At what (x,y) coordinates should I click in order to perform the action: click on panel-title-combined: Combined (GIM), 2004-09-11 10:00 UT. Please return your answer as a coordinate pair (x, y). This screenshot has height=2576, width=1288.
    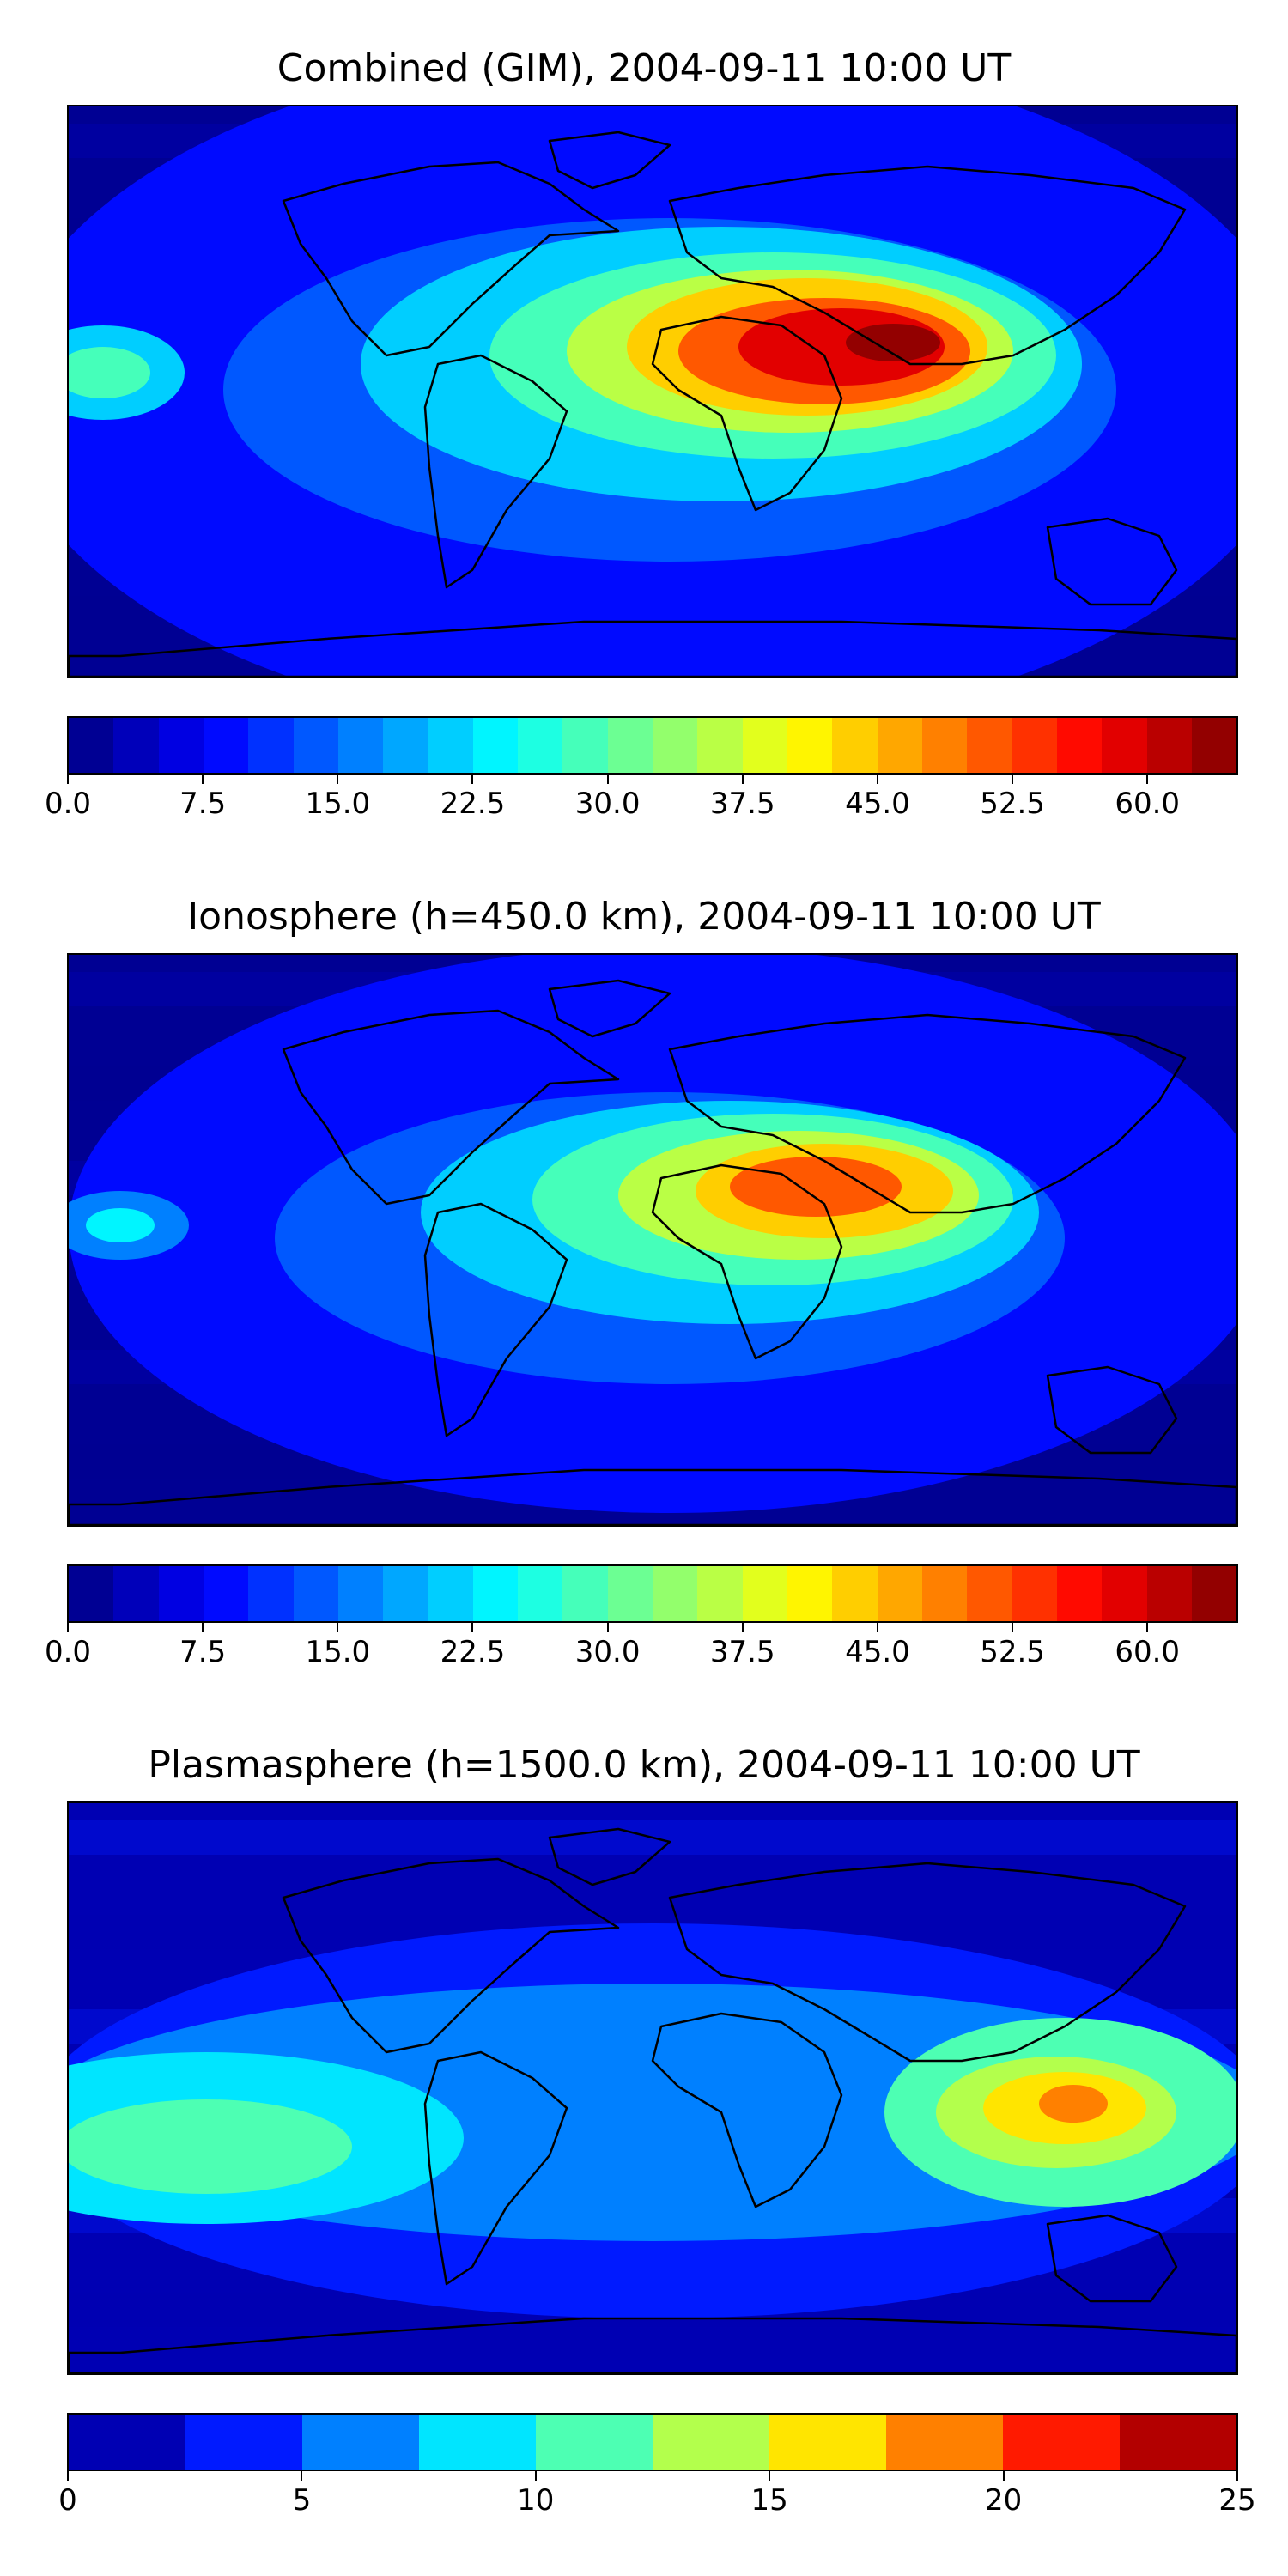
    Looking at the image, I should click on (644, 68).